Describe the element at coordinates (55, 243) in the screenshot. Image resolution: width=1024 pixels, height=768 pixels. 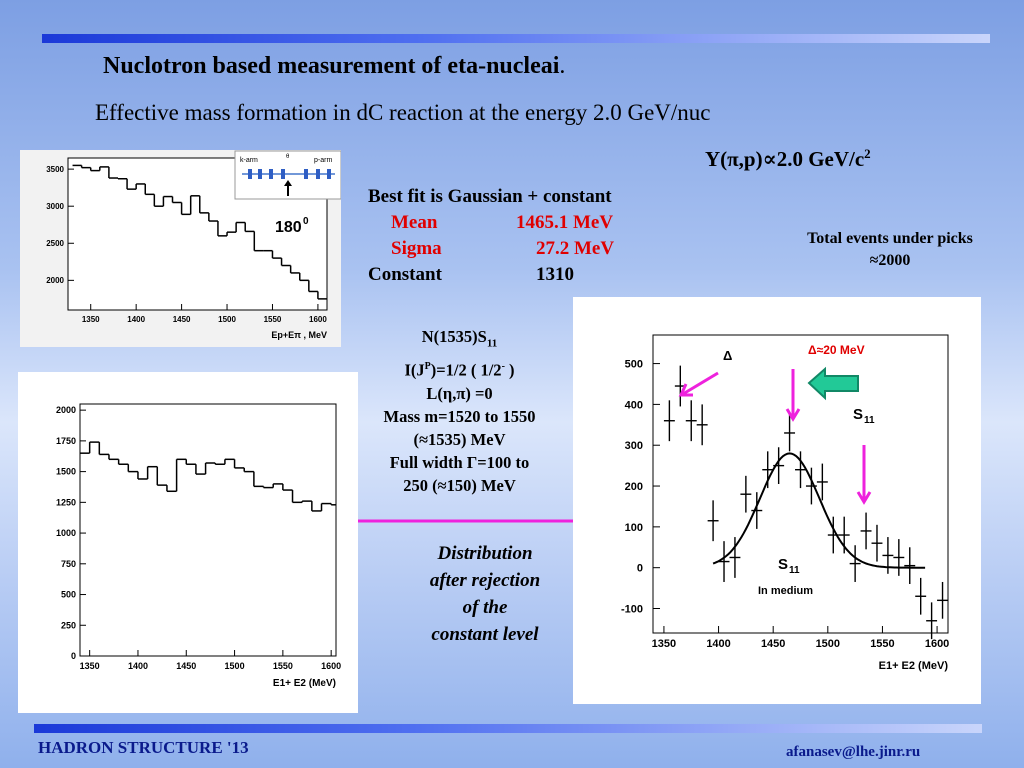
I see `y-tick-label: 2500` at that location.